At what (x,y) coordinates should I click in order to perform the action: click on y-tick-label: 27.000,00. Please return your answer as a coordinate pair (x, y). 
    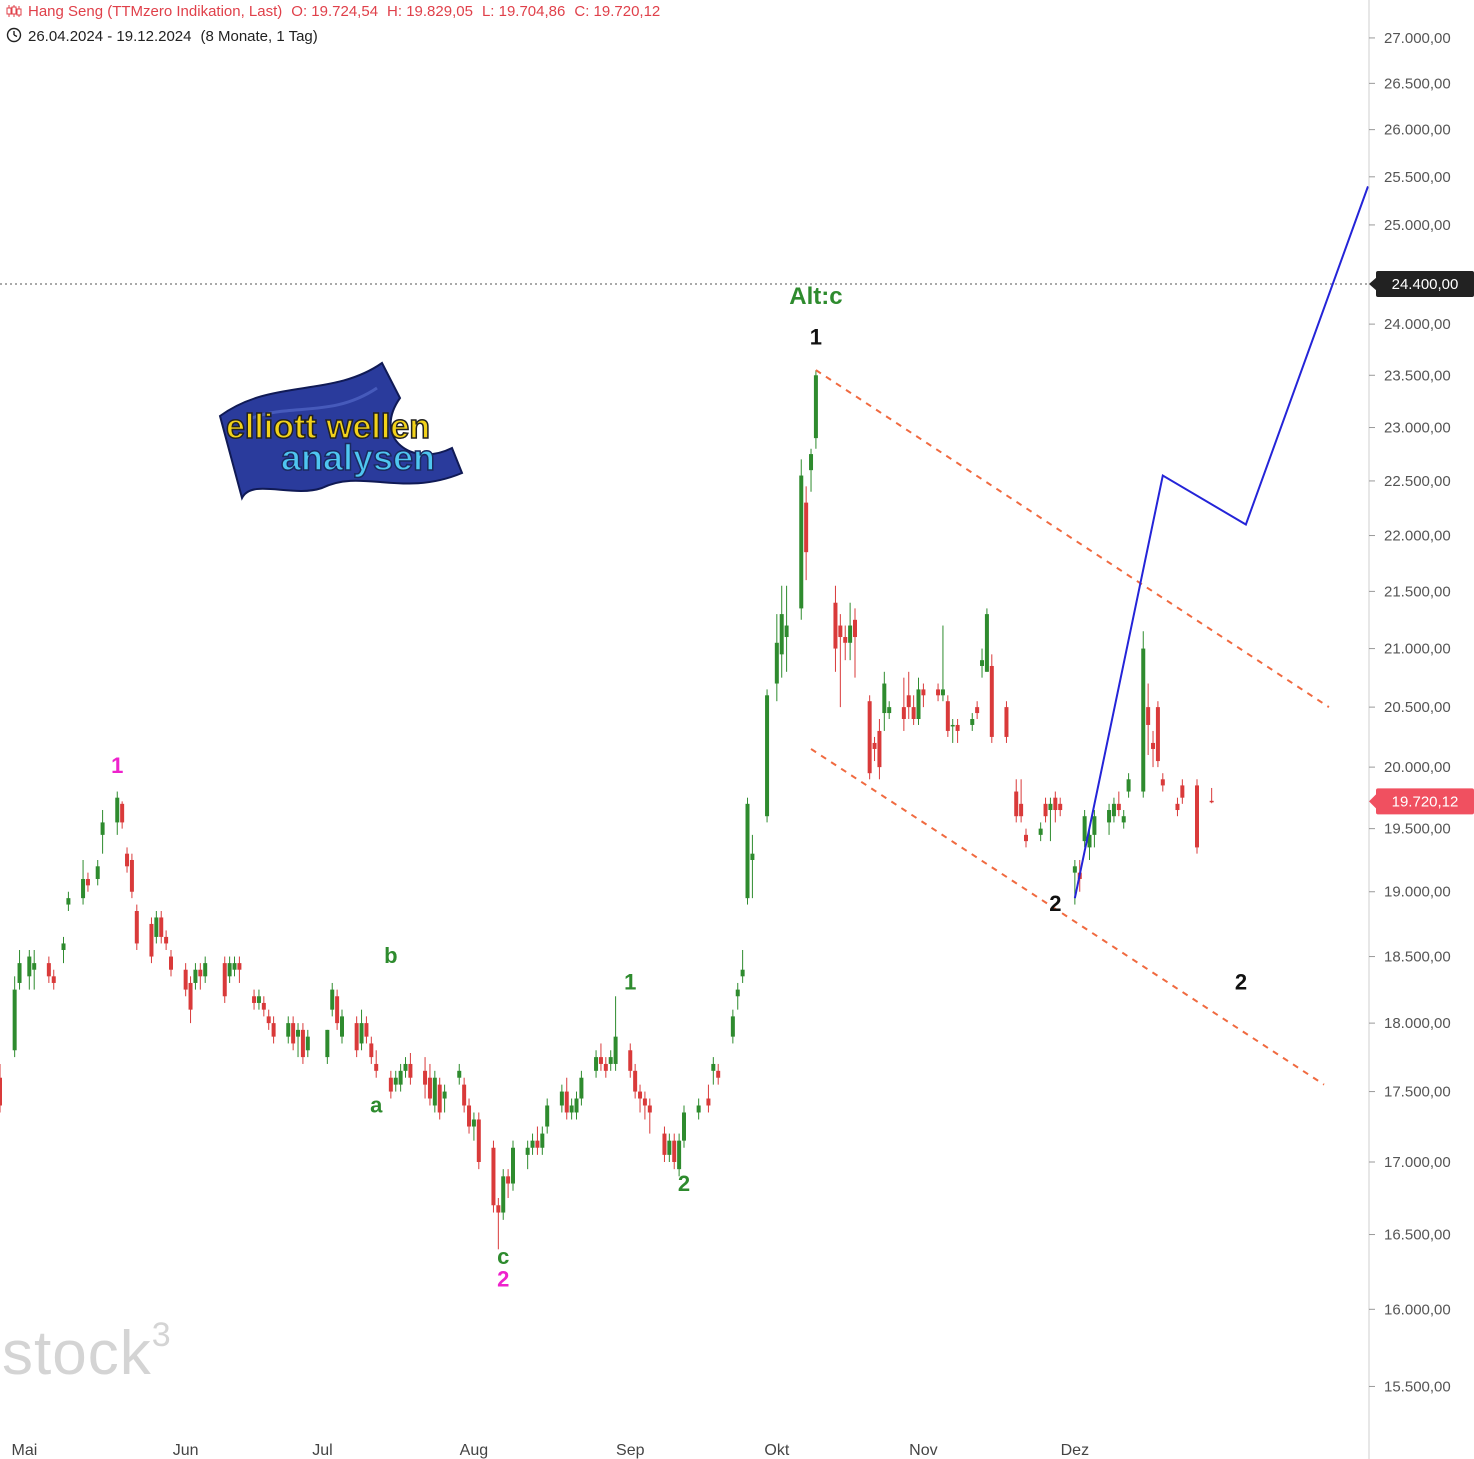
    Looking at the image, I should click on (1417, 38).